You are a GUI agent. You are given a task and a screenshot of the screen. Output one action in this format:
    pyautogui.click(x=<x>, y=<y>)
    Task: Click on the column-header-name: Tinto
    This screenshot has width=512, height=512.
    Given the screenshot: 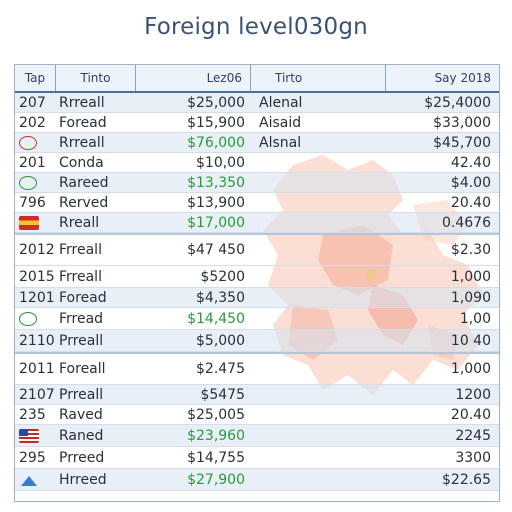 What is the action you would take?
    pyautogui.click(x=95, y=78)
    